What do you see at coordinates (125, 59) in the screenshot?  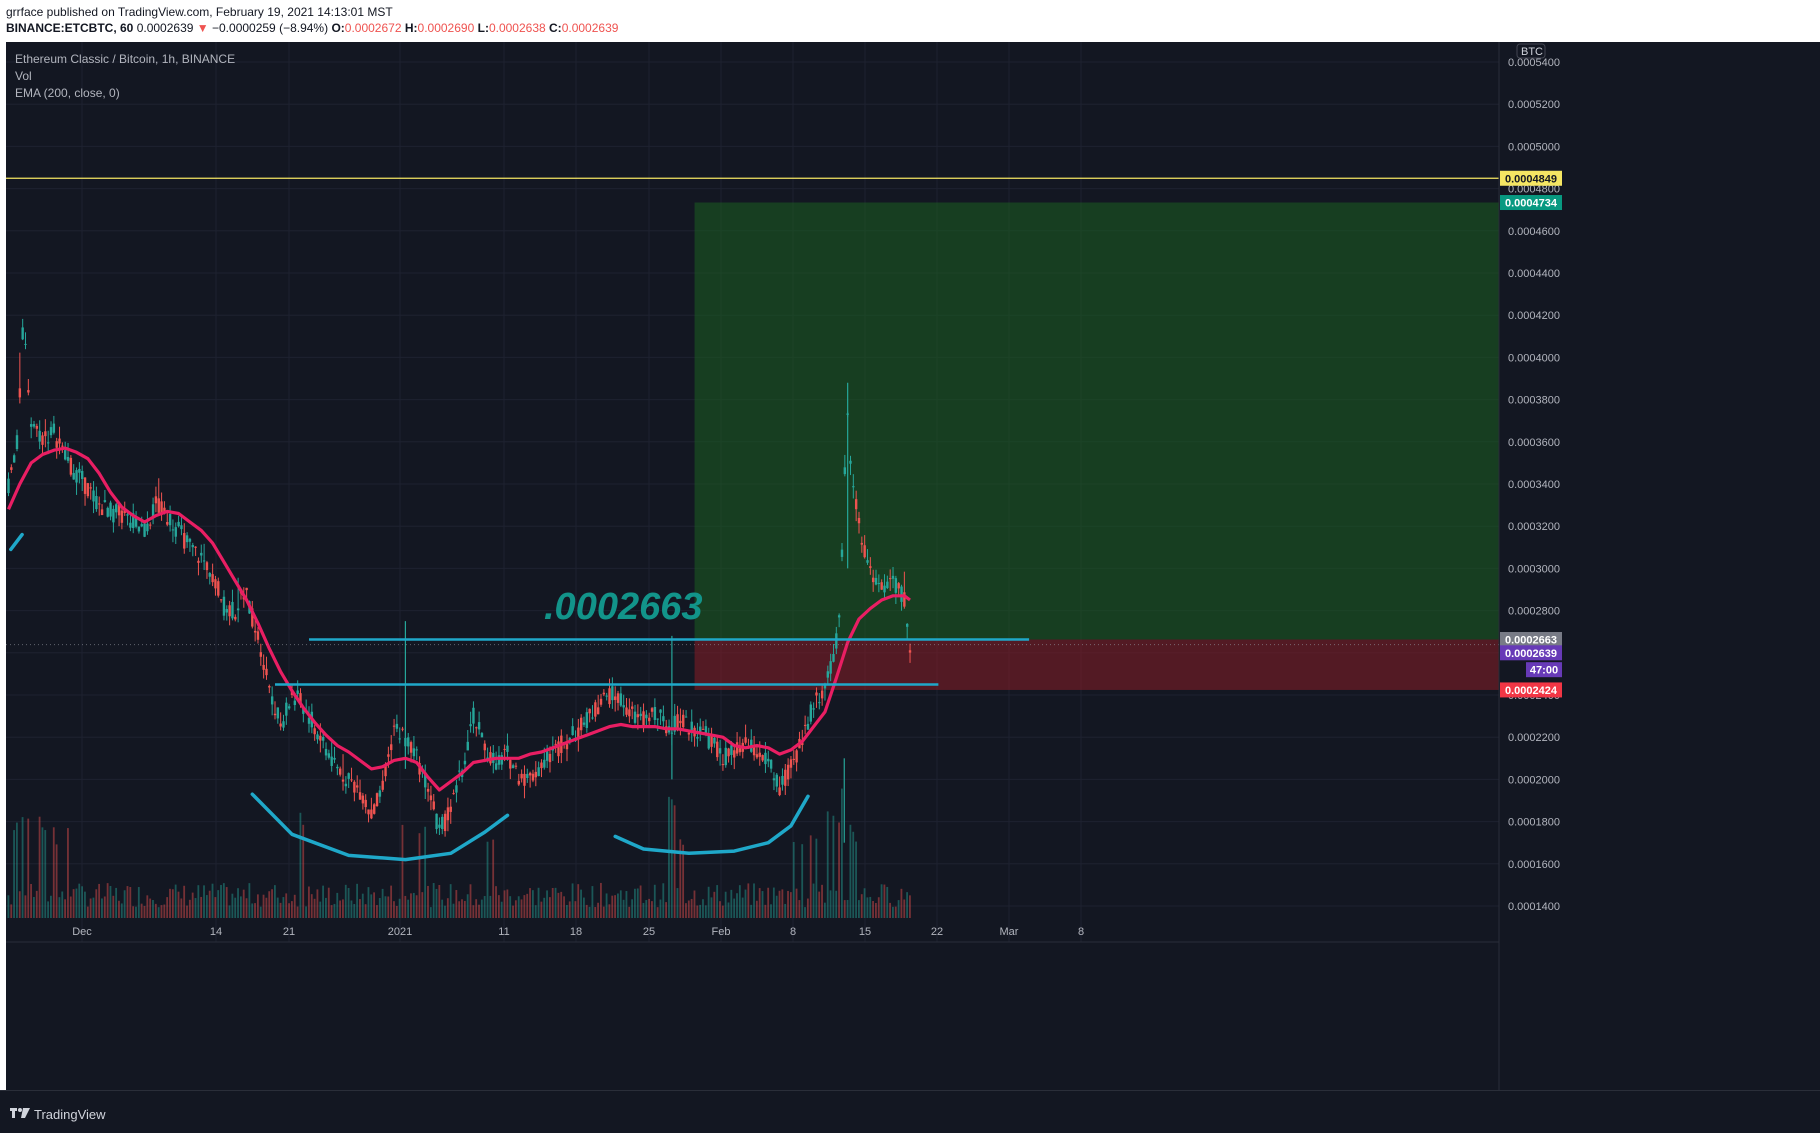 I see `symbol-legend: Ethereum Classic / Bitcoin, 1h, BINANCE` at bounding box center [125, 59].